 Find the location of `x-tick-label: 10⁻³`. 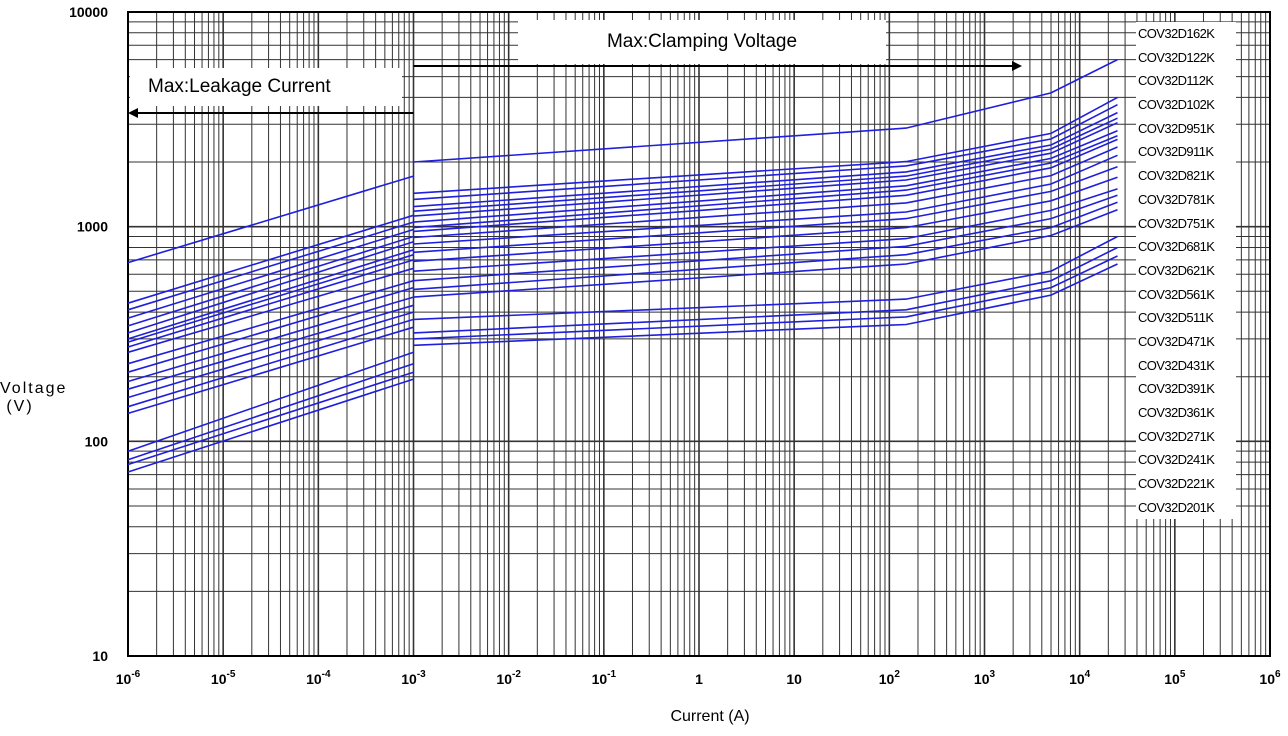

x-tick-label: 10⁻³ is located at coordinates (413, 678).